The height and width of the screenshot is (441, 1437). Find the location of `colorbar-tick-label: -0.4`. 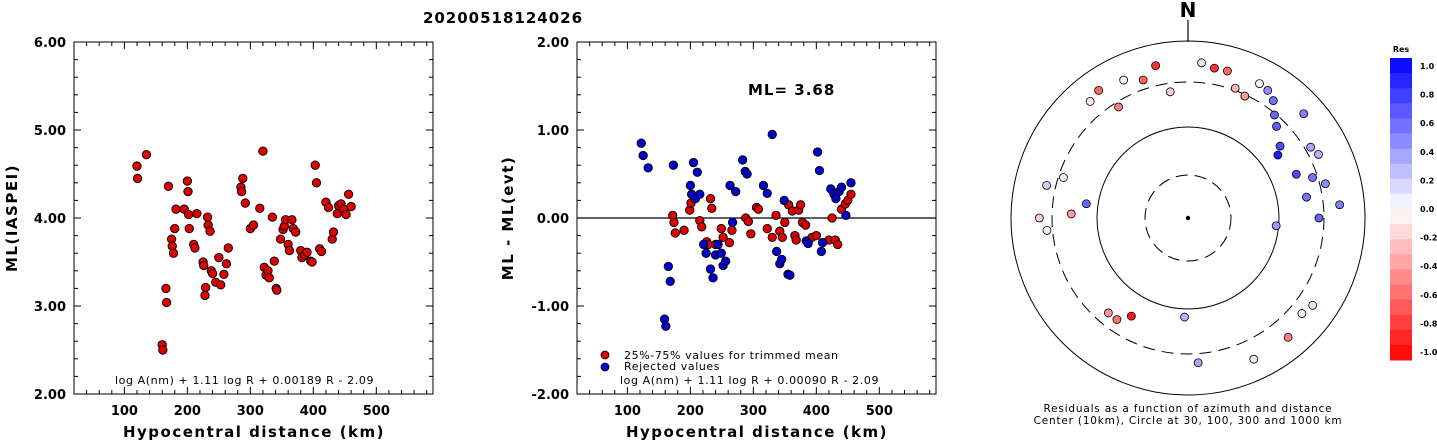

colorbar-tick-label: -0.4 is located at coordinates (1428, 266).